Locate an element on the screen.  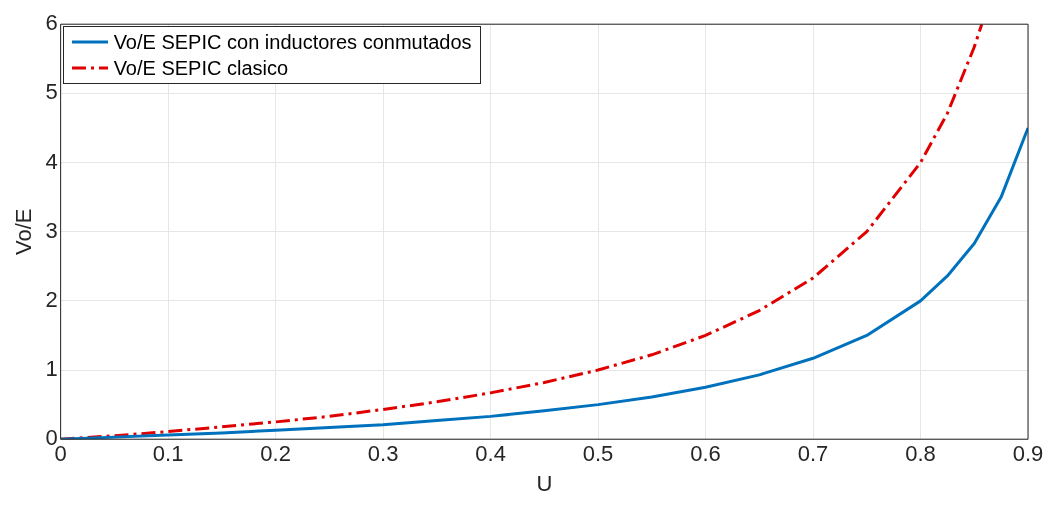
legend-label: Vo/E SEPIC clasico is located at coordinates (201, 69).